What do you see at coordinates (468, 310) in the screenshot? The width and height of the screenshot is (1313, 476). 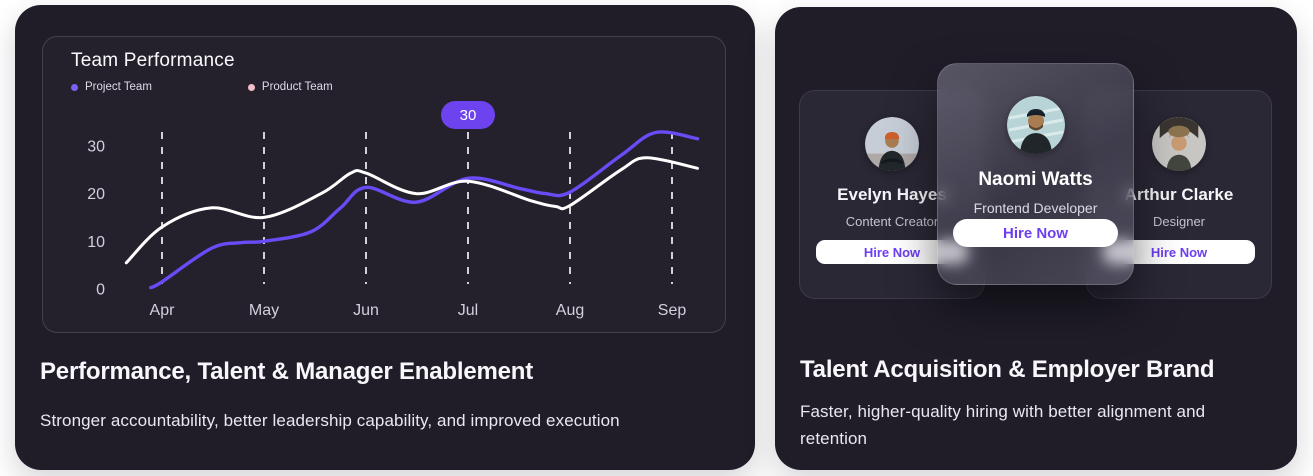 I see `svg-text: Jul` at bounding box center [468, 310].